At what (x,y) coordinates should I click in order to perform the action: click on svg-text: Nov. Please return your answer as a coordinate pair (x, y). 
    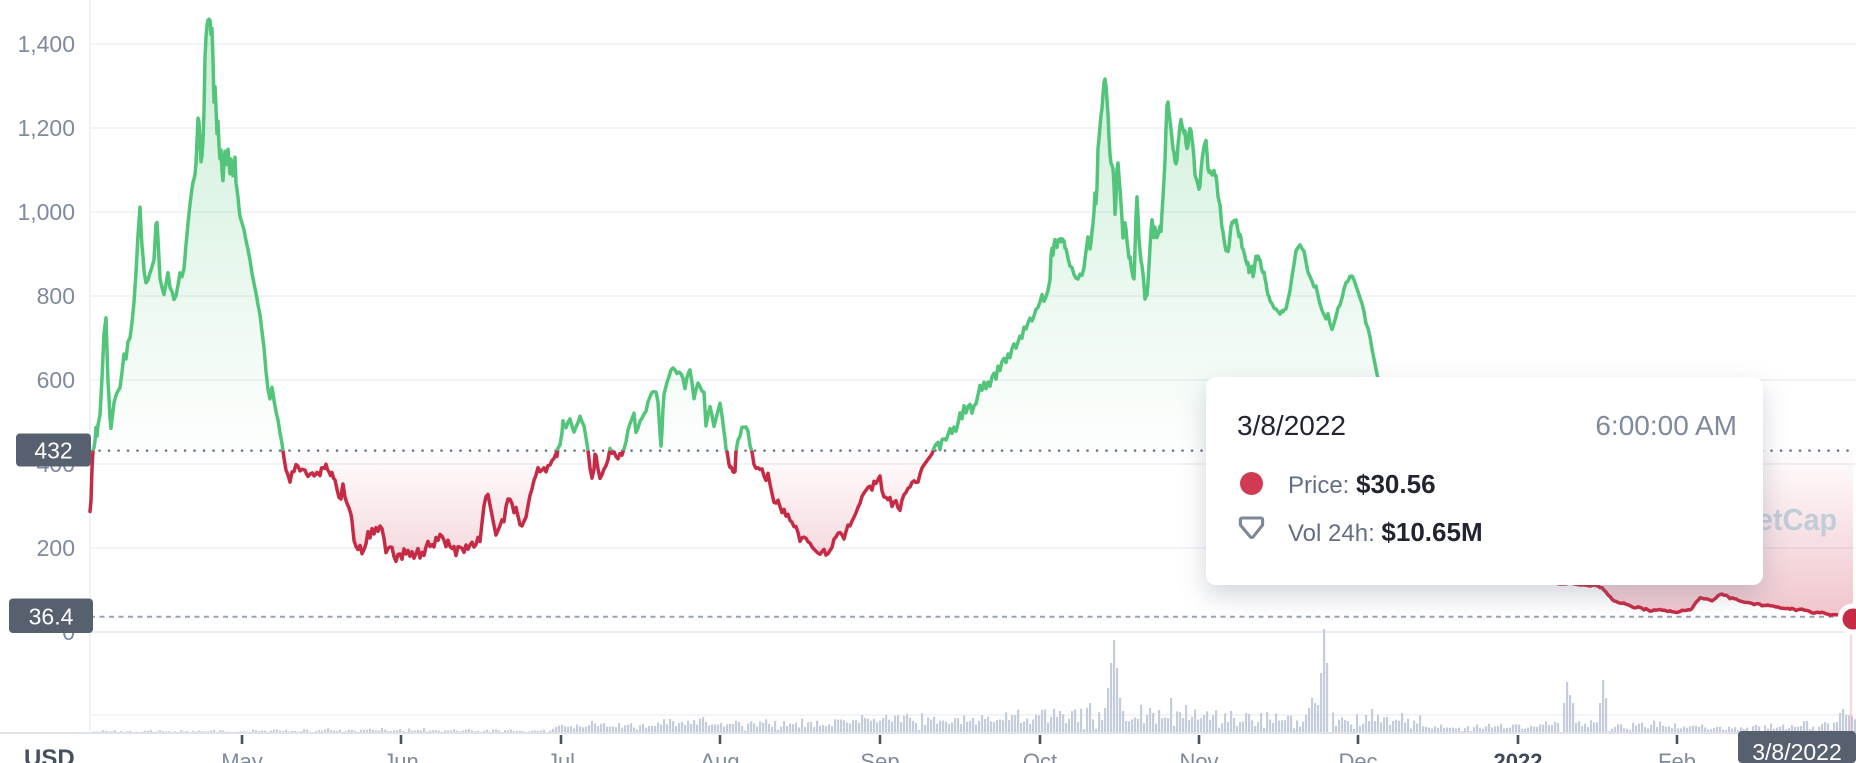
    Looking at the image, I should click on (1198, 756).